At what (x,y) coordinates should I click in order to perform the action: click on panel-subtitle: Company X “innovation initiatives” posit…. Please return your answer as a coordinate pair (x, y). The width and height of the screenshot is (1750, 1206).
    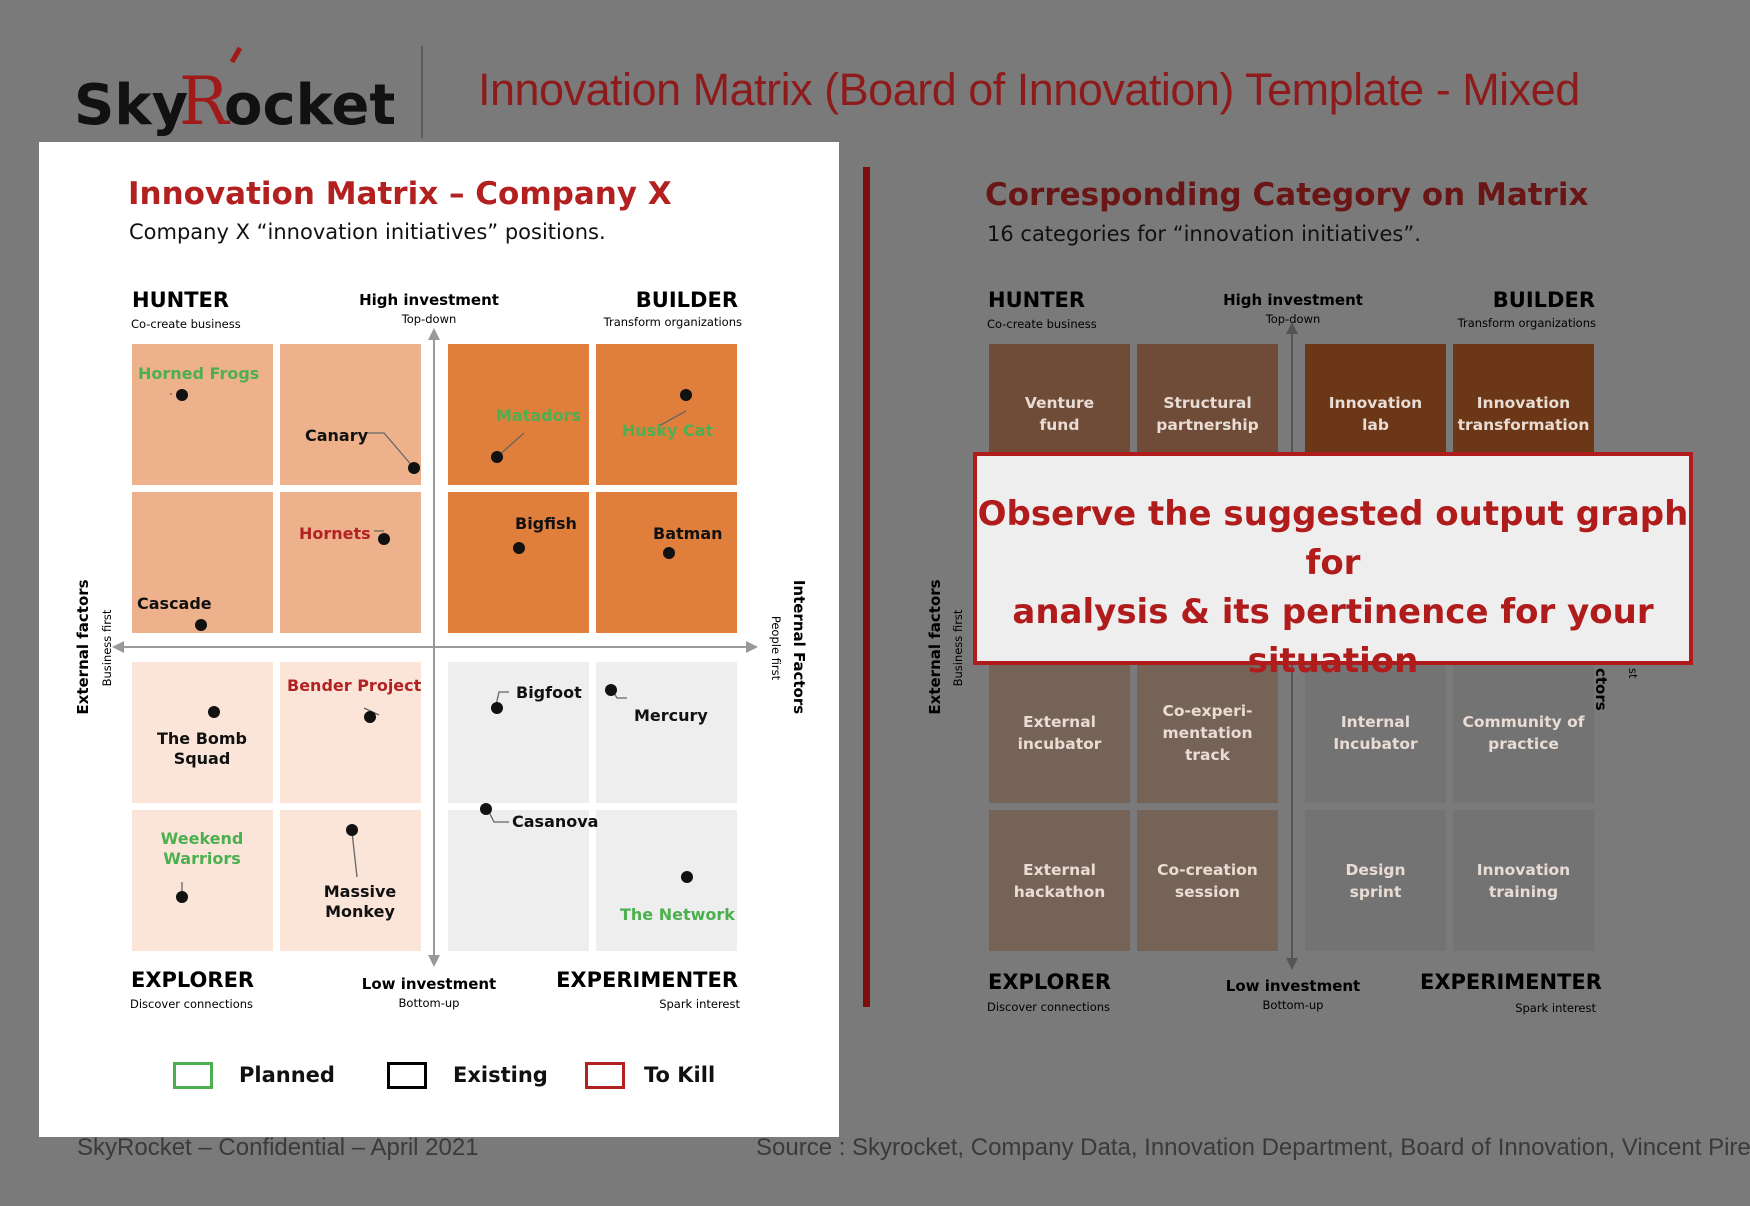
    Looking at the image, I should click on (367, 232).